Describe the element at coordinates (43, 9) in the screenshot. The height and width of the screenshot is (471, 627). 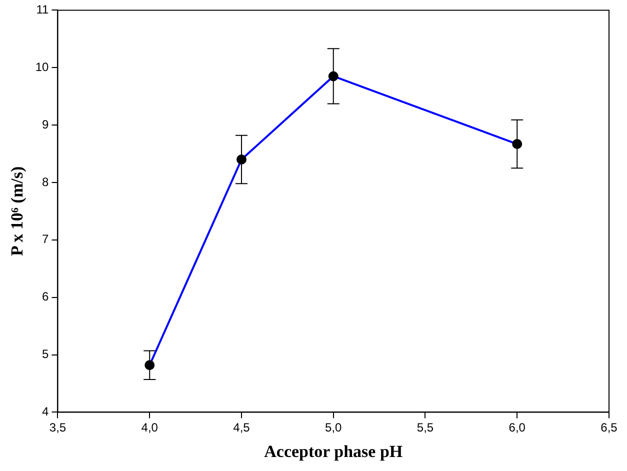
I see `y-tick-label: 11` at that location.